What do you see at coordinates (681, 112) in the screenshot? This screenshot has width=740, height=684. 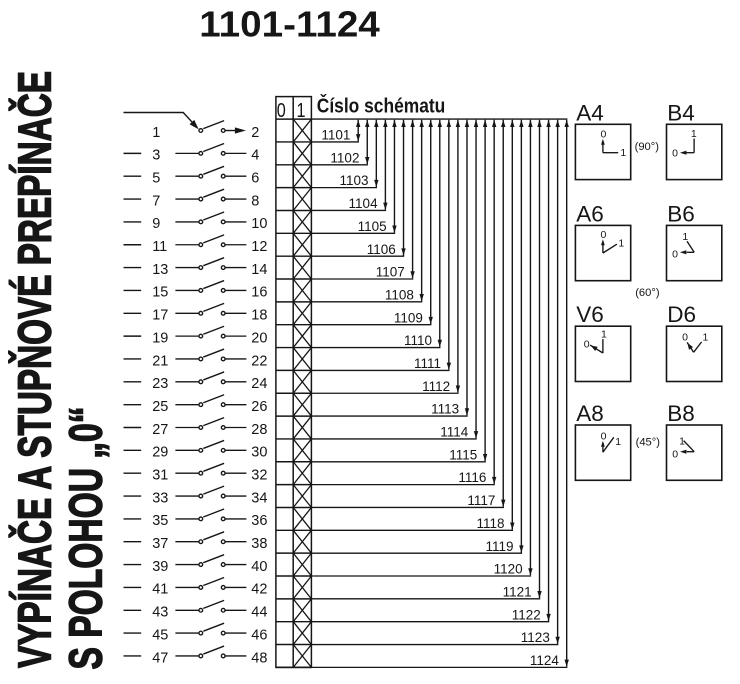 I see `svg-text: B4` at bounding box center [681, 112].